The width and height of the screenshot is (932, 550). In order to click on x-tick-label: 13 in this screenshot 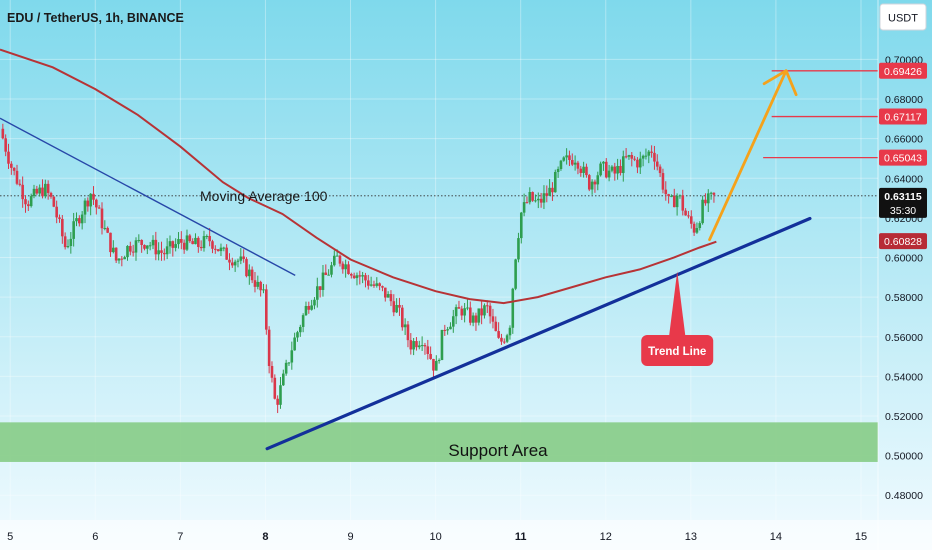, I will do `click(691, 537)`.